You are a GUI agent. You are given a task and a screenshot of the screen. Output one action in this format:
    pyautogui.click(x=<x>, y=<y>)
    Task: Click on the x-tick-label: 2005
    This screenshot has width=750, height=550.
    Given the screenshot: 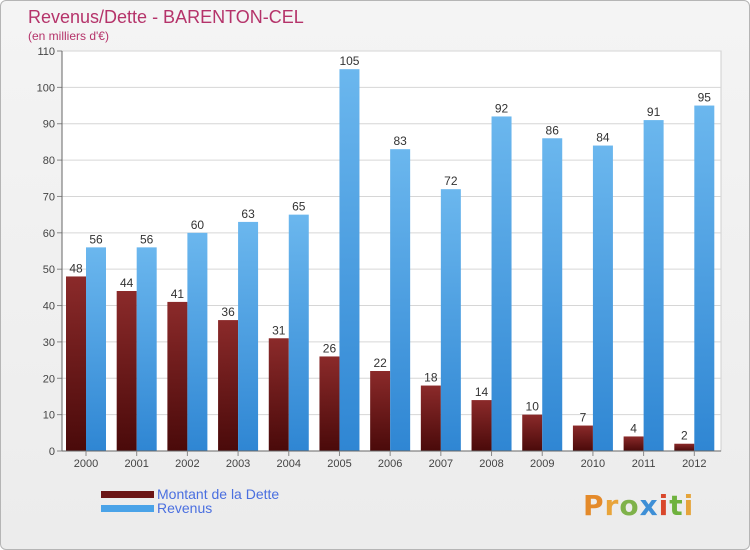 What is the action you would take?
    pyautogui.click(x=339, y=464)
    